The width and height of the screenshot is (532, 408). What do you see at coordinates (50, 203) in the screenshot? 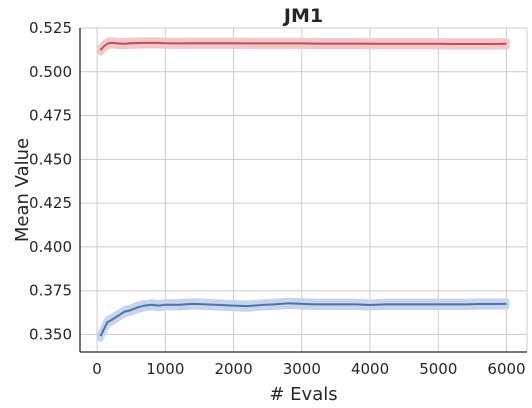
I see `y-tick-label: 0.425` at bounding box center [50, 203].